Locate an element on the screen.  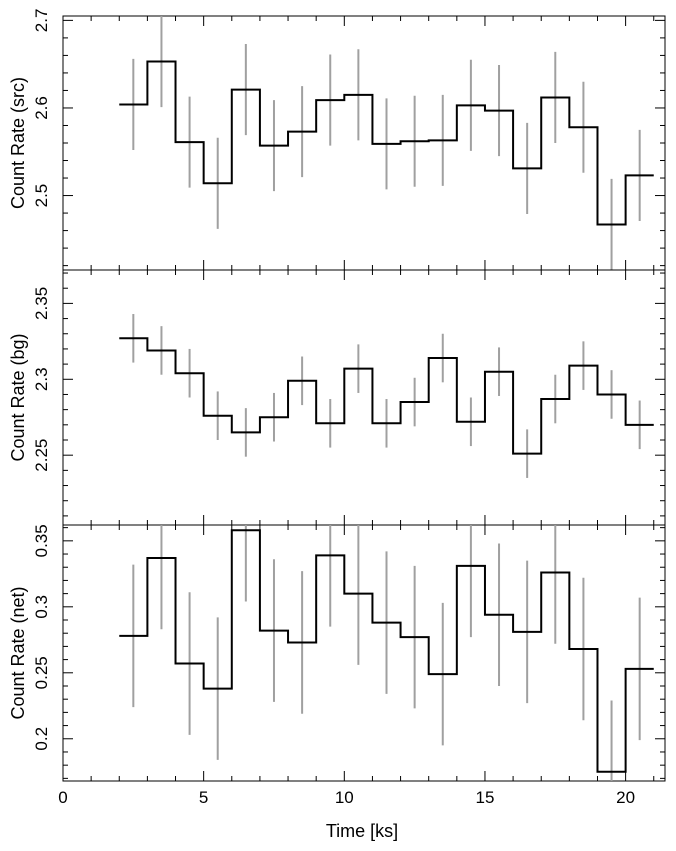
y-tick-label: 2.25 is located at coordinates (41, 455).